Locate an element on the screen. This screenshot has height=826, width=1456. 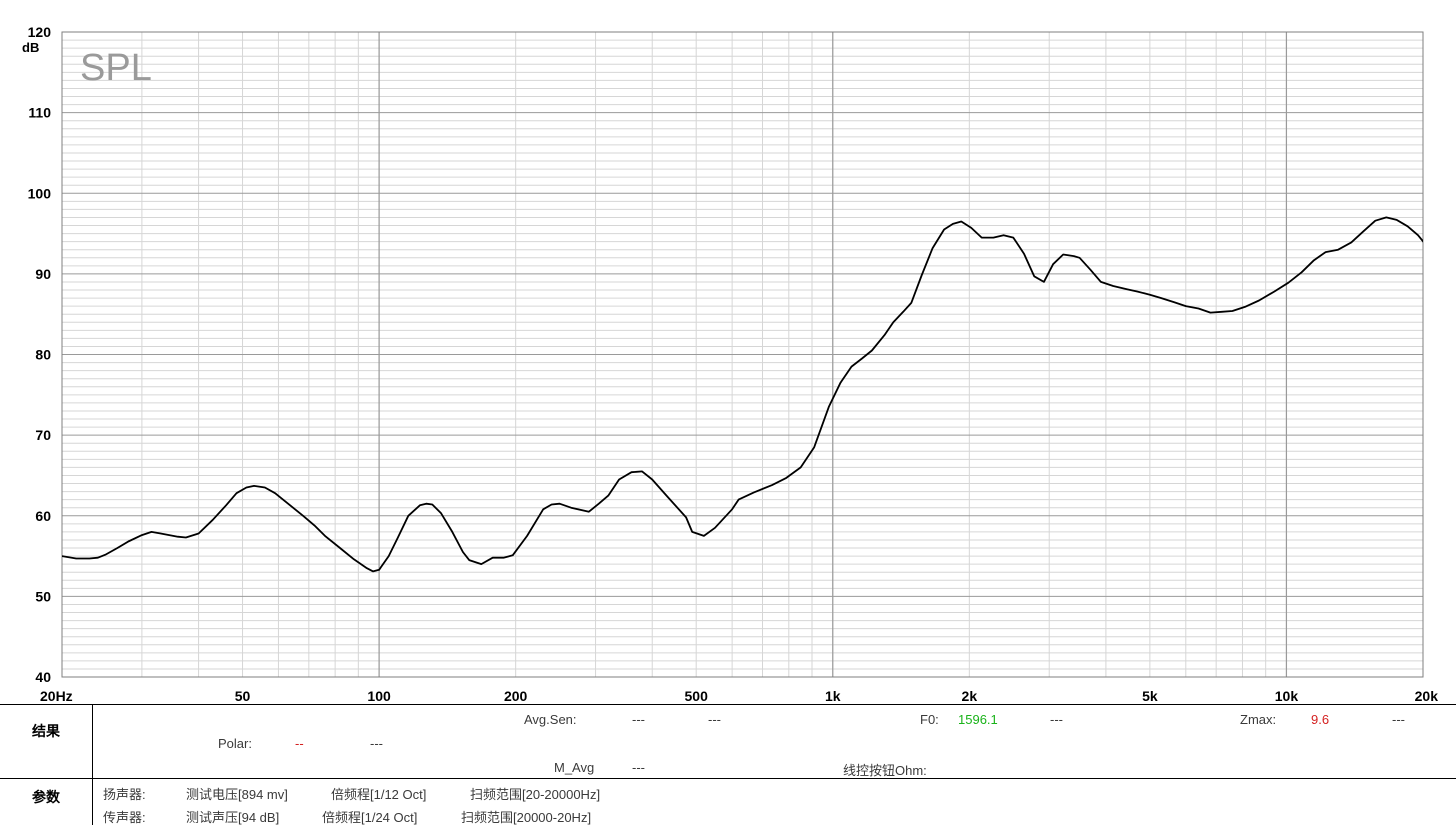
y-tick-labels: 40 50 60 70 80 90 100 110 120 is located at coordinates (40, 354).